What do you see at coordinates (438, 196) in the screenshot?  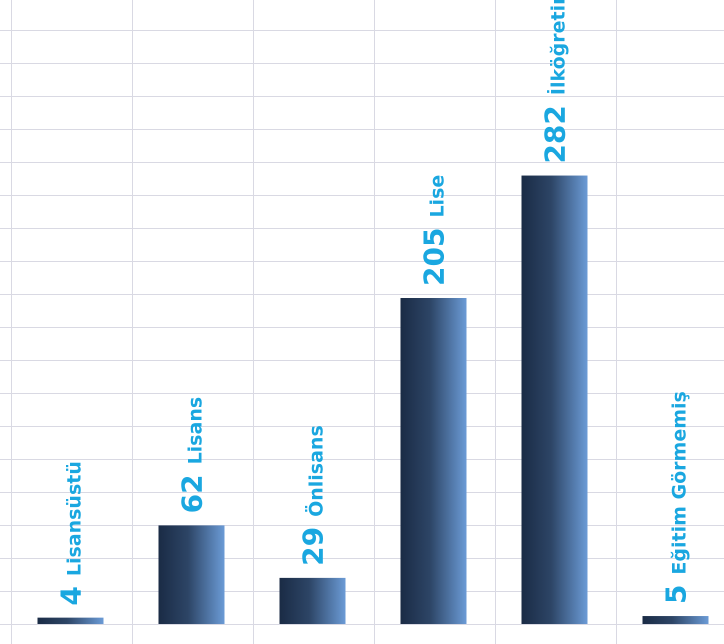 I see `category-label: Lise` at bounding box center [438, 196].